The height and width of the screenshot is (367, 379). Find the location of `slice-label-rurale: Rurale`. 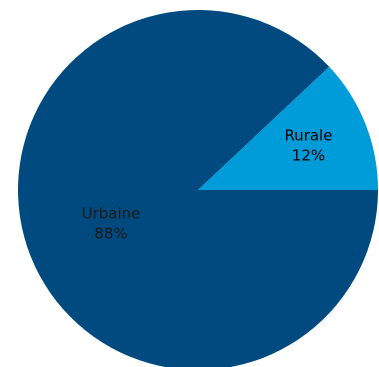

slice-label-rurale: Rurale is located at coordinates (308, 135).